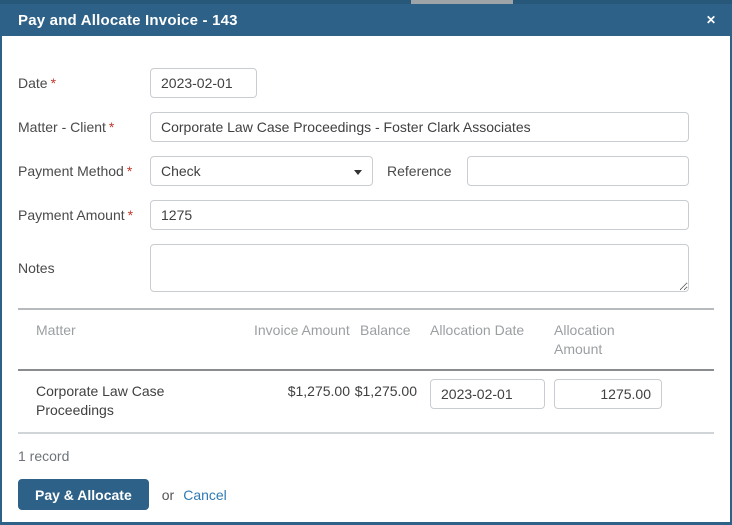 The width and height of the screenshot is (732, 525). Describe the element at coordinates (366, 2) in the screenshot. I see `background-page-edge` at that location.